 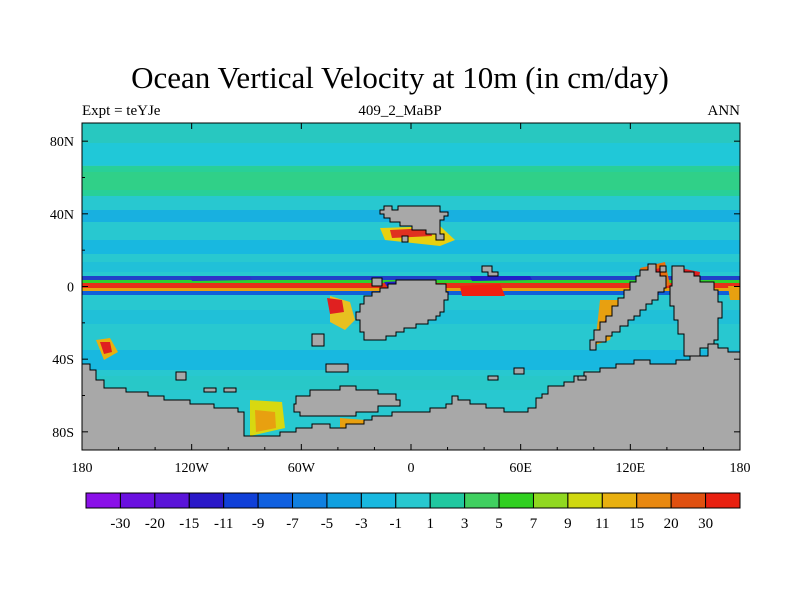 I want to click on season-label: ANN, so click(x=724, y=111).